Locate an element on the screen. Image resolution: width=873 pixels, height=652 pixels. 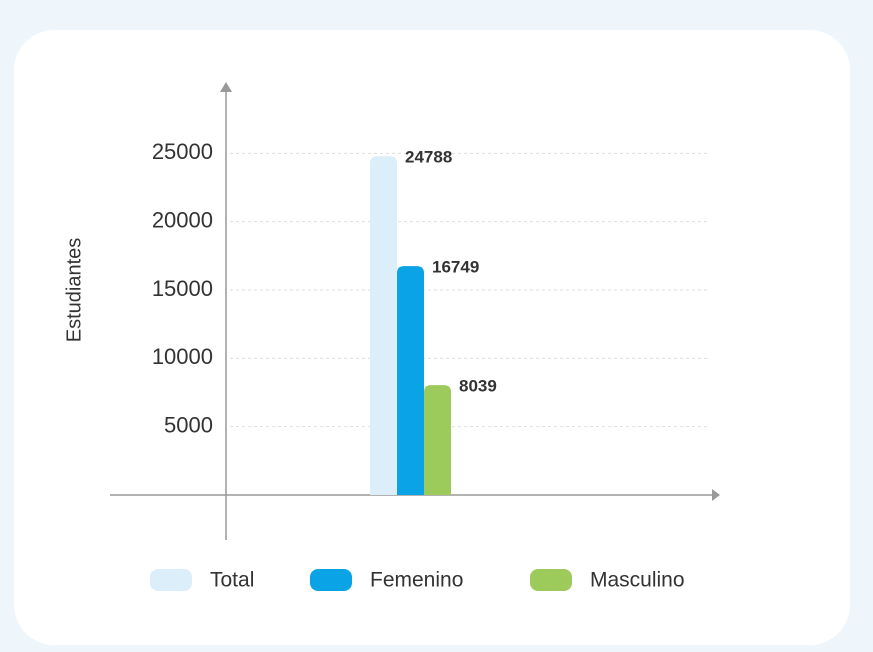
legend-label: Masculino is located at coordinates (637, 580).